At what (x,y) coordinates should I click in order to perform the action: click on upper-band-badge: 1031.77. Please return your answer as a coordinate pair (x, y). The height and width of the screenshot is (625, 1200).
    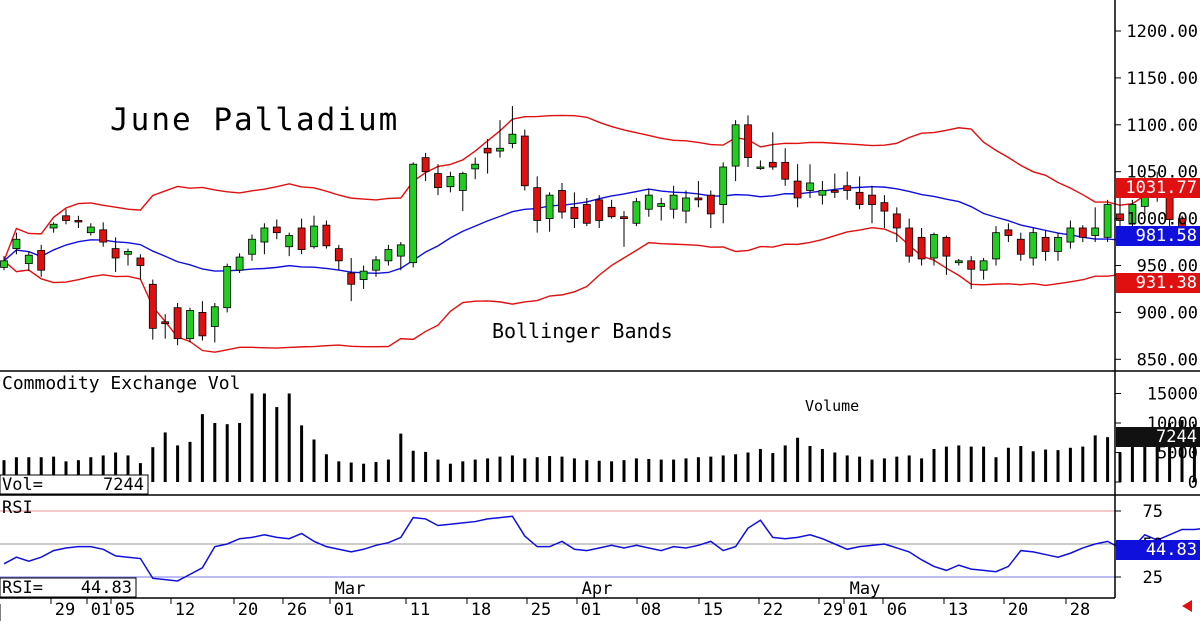
    Looking at the image, I should click on (1158, 188).